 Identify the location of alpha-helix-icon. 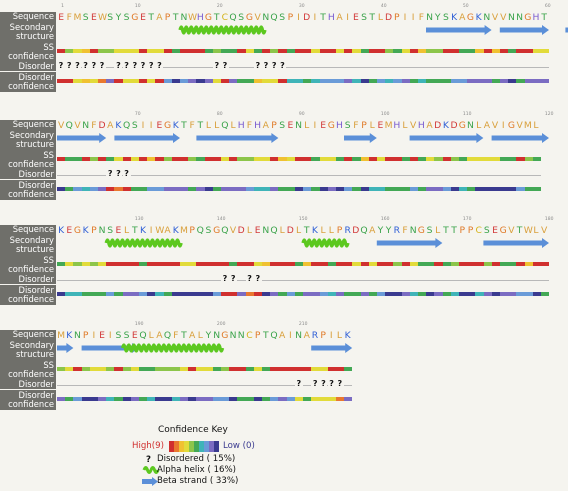
(151, 470).